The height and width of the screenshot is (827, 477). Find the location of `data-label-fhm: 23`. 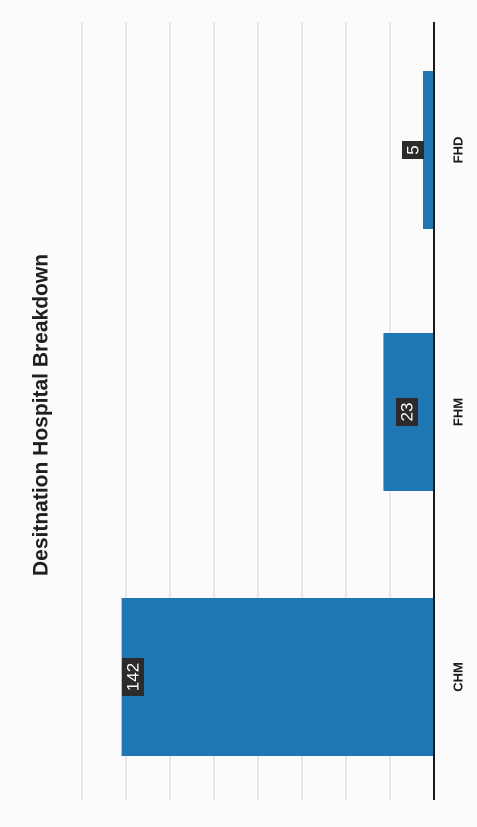

data-label-fhm: 23 is located at coordinates (407, 412).